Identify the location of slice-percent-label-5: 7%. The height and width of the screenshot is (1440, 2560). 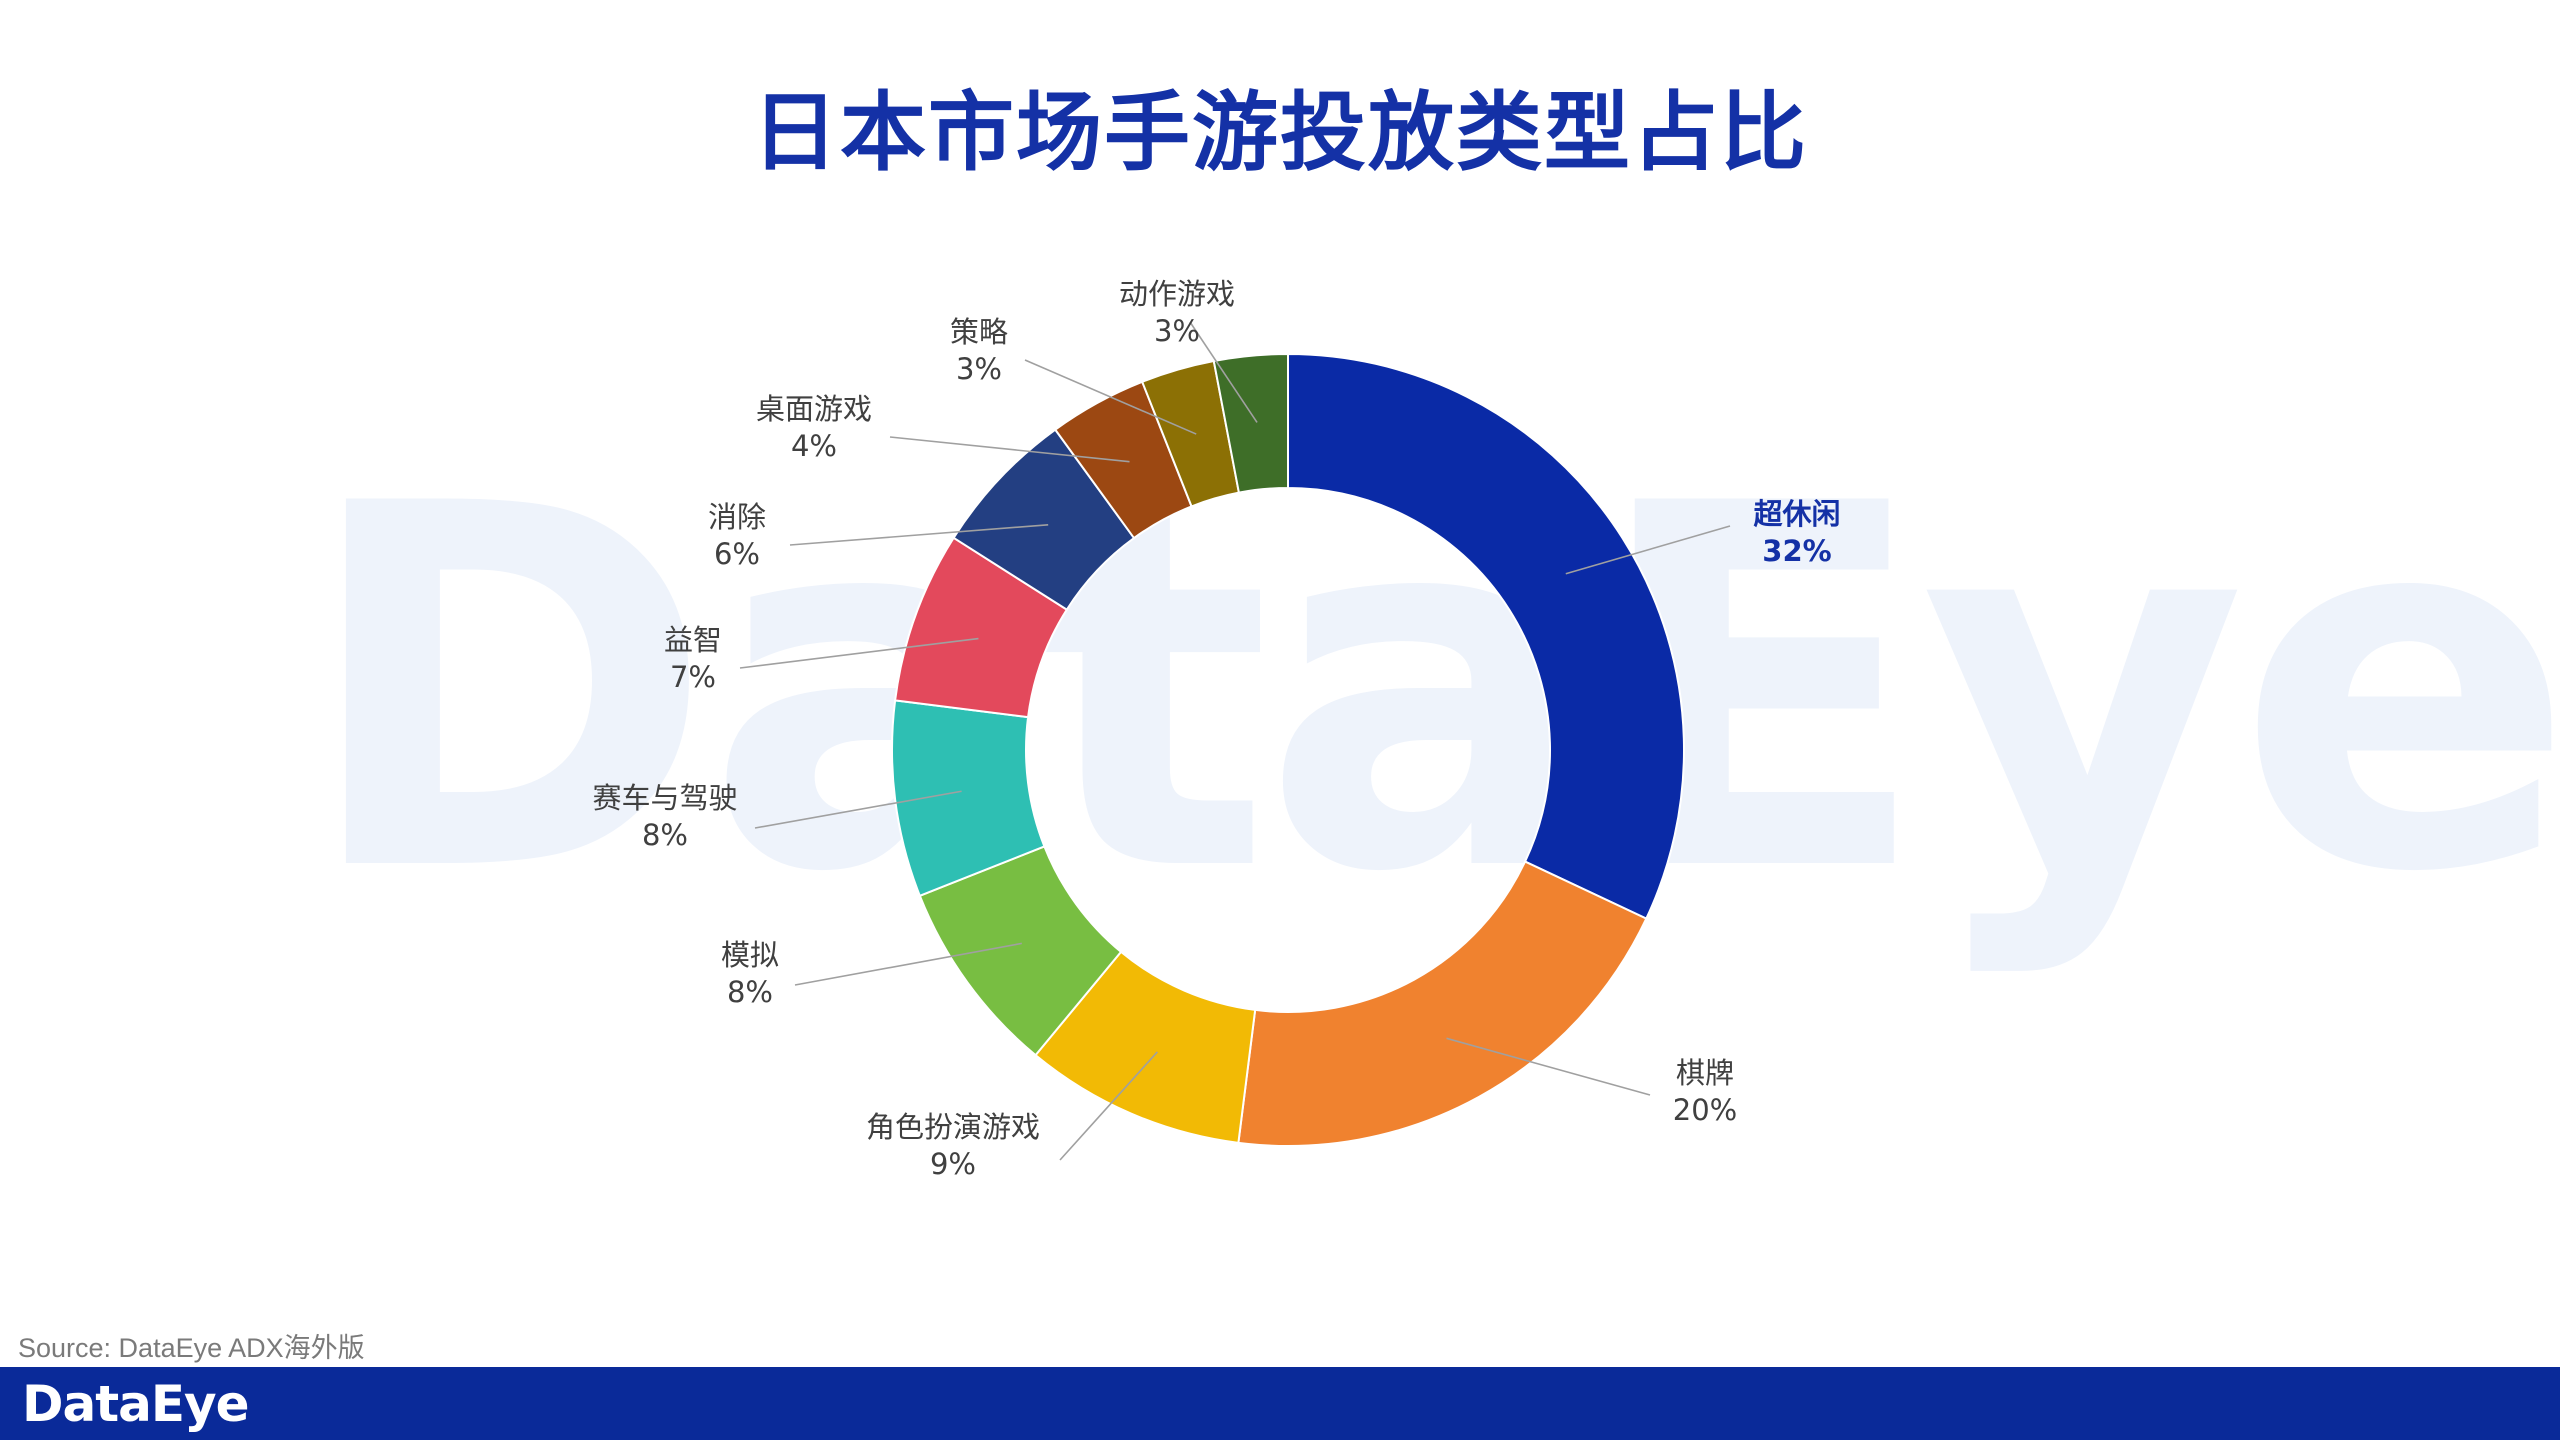
(693, 677).